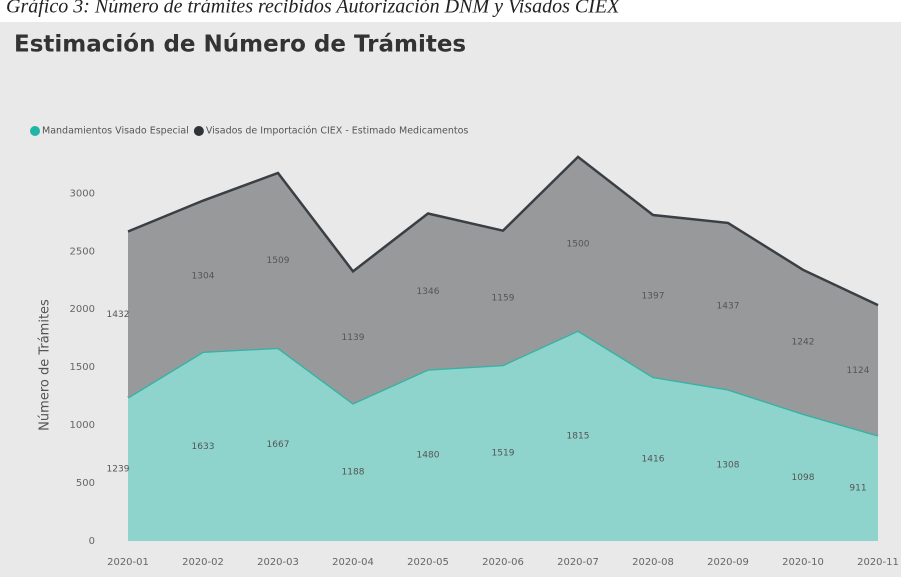 The height and width of the screenshot is (577, 901). Describe the element at coordinates (128, 562) in the screenshot. I see `x-tick-label: 2020-01` at that location.